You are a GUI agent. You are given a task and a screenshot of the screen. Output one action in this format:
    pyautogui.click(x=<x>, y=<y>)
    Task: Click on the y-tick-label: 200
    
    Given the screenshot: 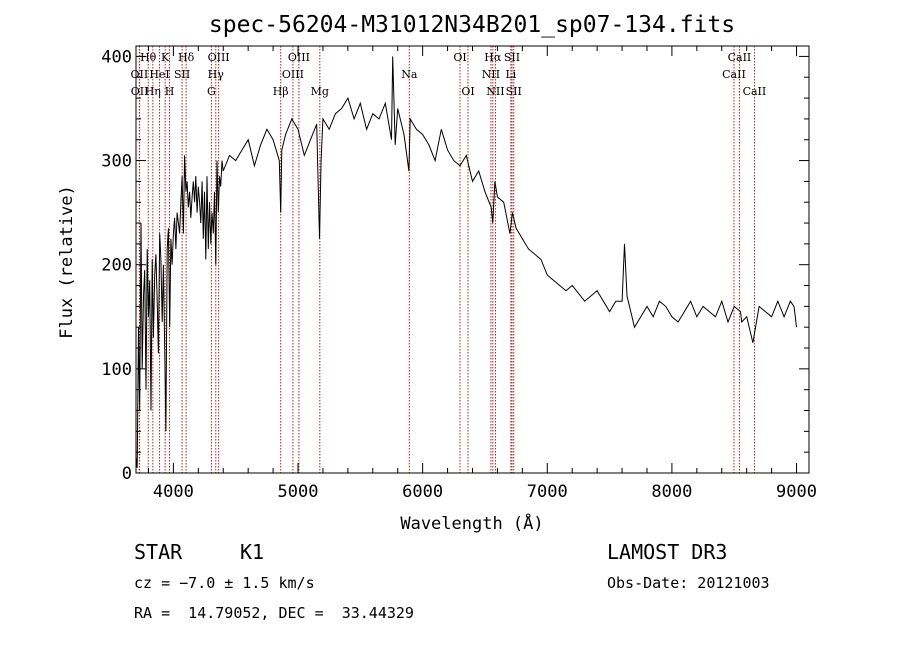 What is the action you would take?
    pyautogui.click(x=116, y=266)
    